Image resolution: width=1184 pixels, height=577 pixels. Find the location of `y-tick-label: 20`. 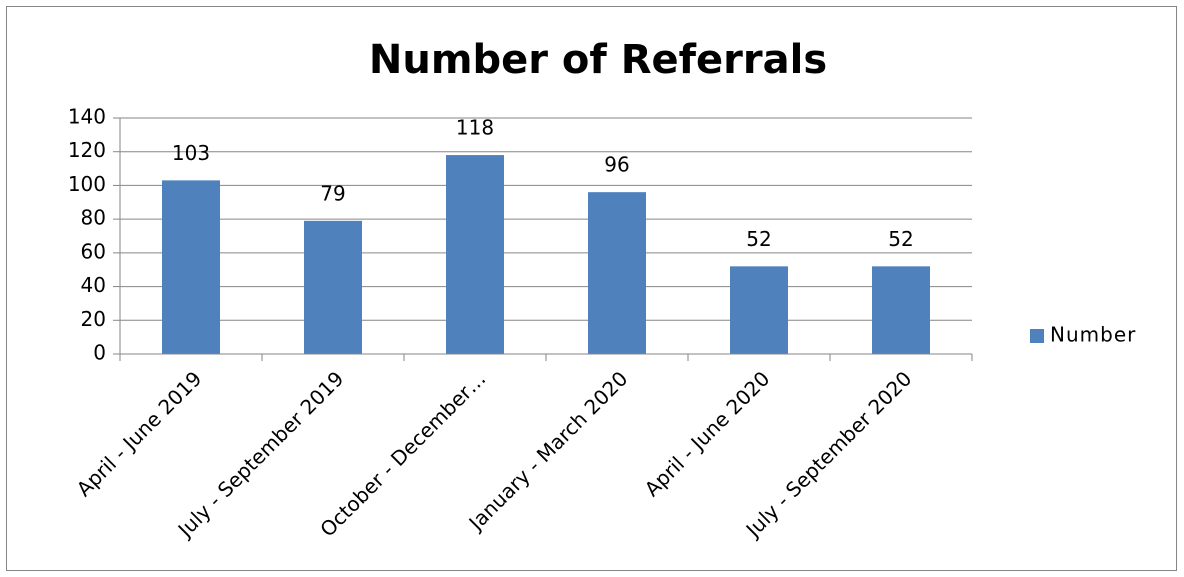

y-tick-label: 20 is located at coordinates (93, 319).